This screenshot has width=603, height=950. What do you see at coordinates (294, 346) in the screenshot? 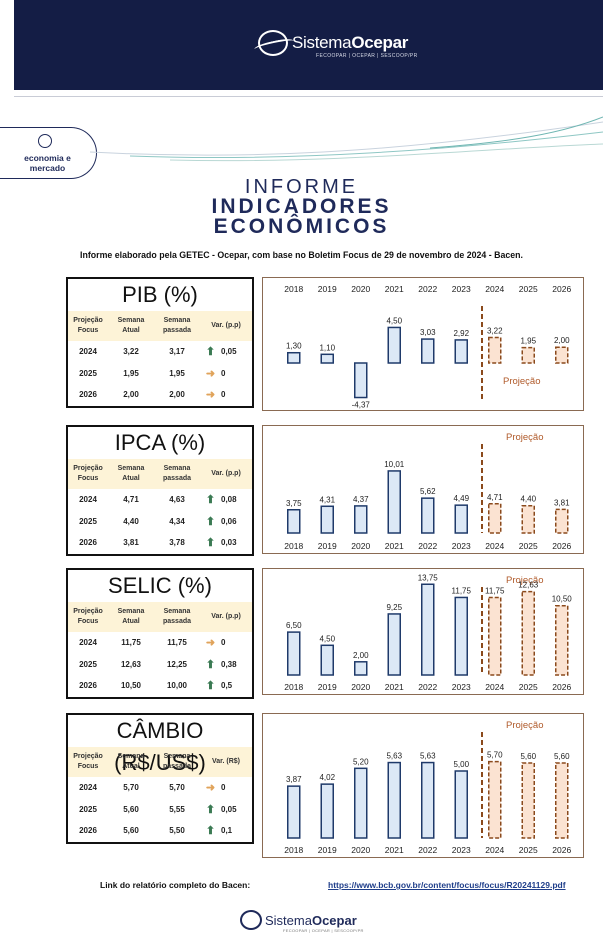
I see `bar-value-label: 1,30` at bounding box center [294, 346].